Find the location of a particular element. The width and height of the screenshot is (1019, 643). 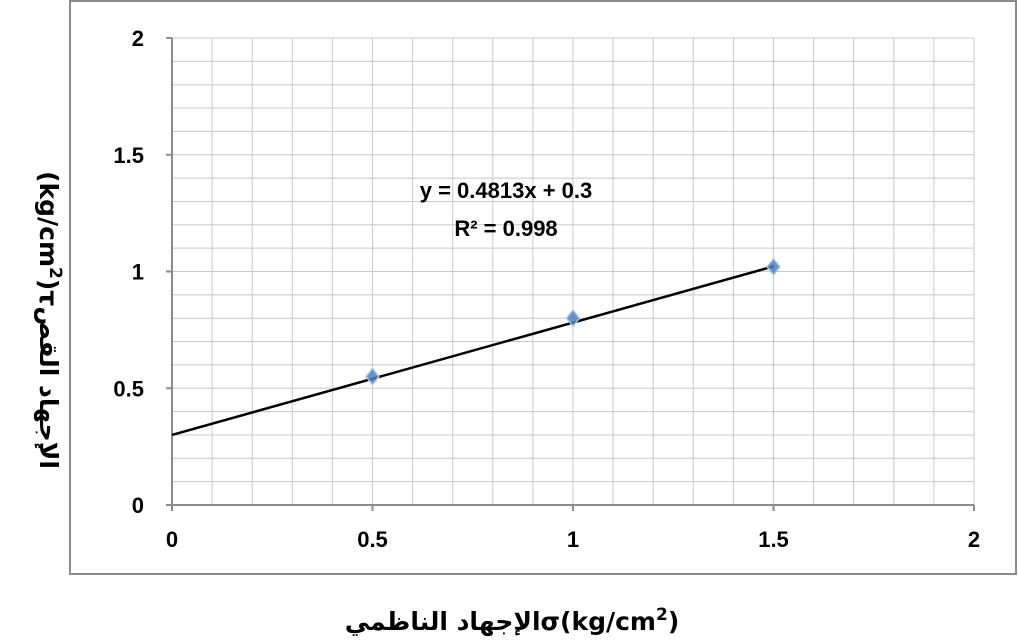

y-tick-label: 1 is located at coordinates (138, 272).